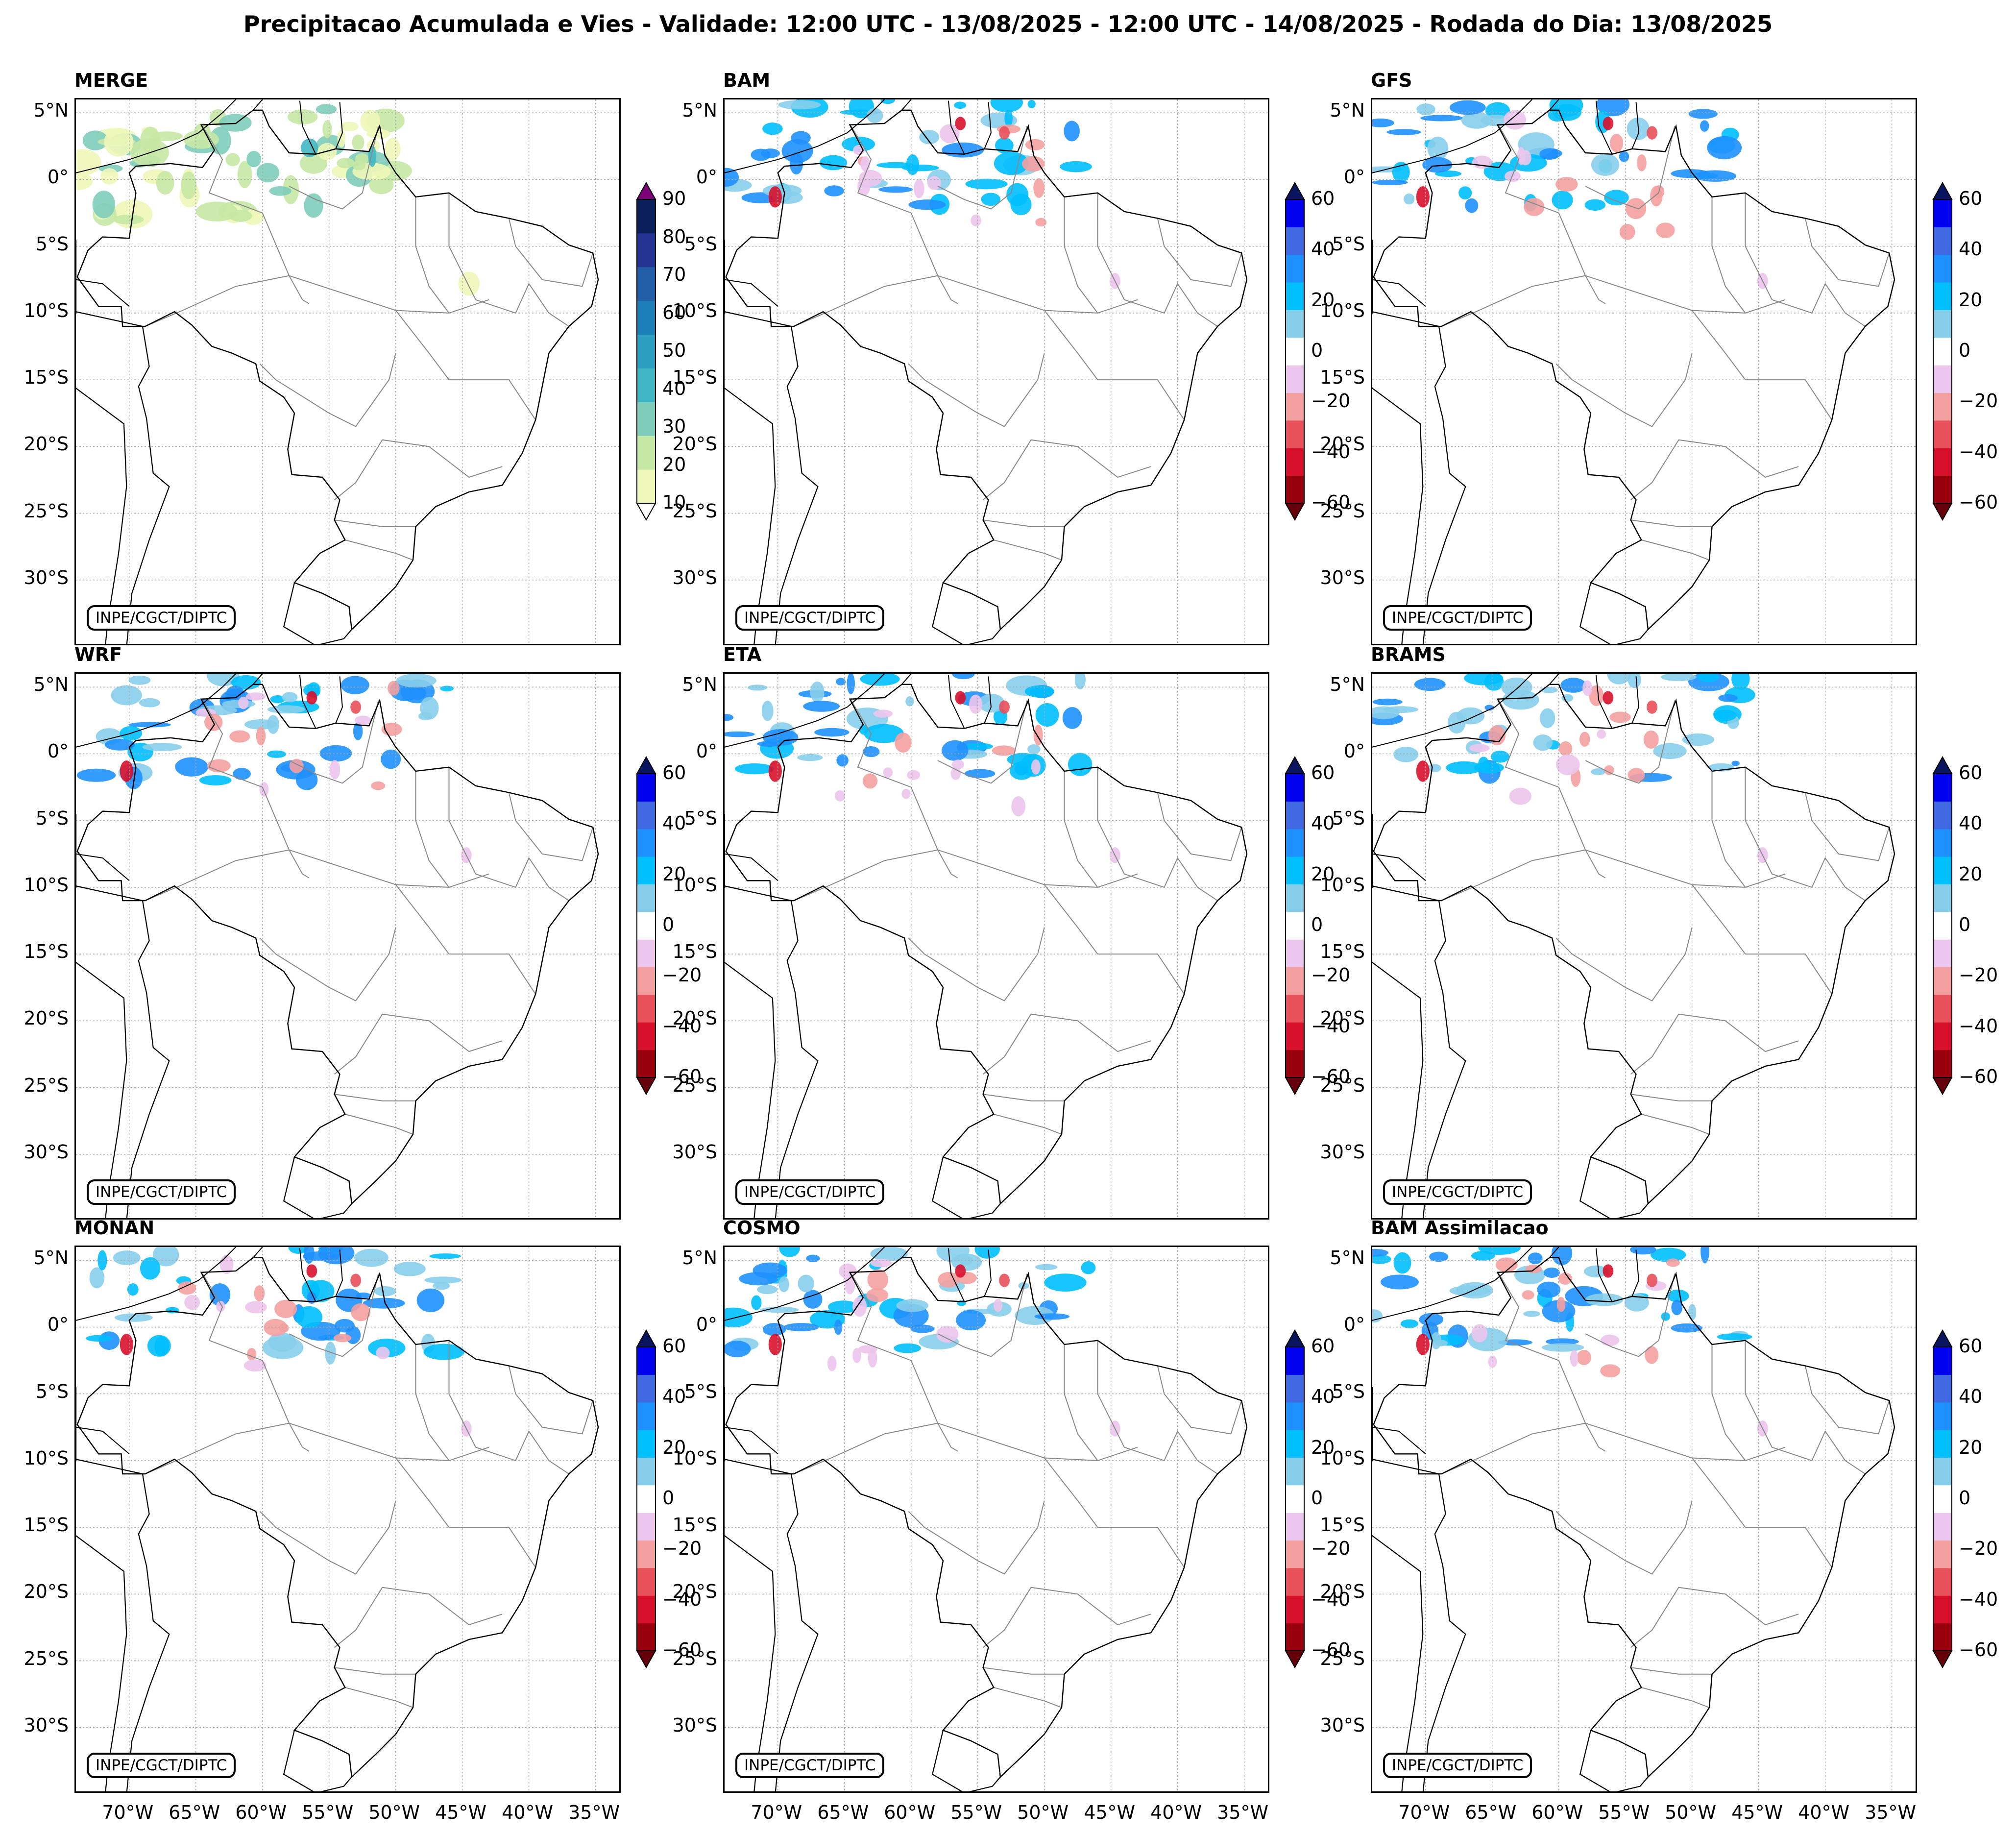  I want to click on latitude-label: 15°S, so click(46, 1525).